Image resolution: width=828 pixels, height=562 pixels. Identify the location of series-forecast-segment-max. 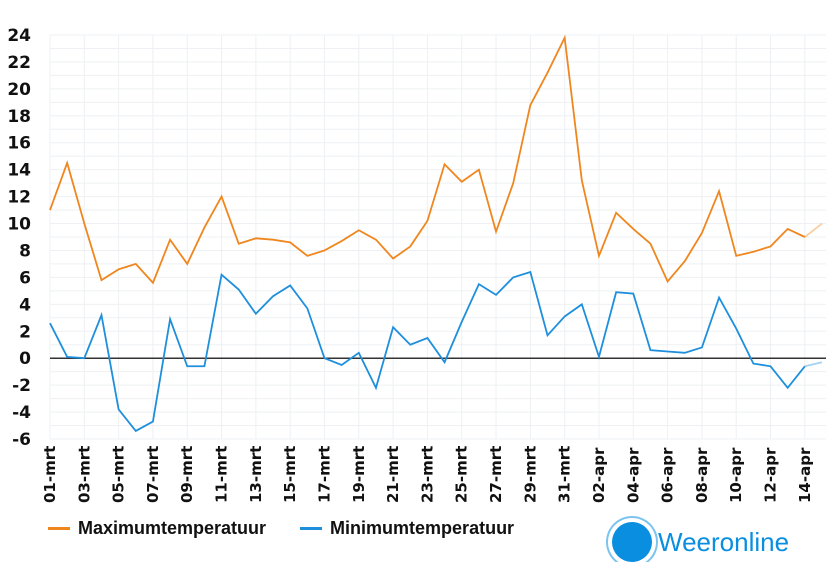
(813, 230).